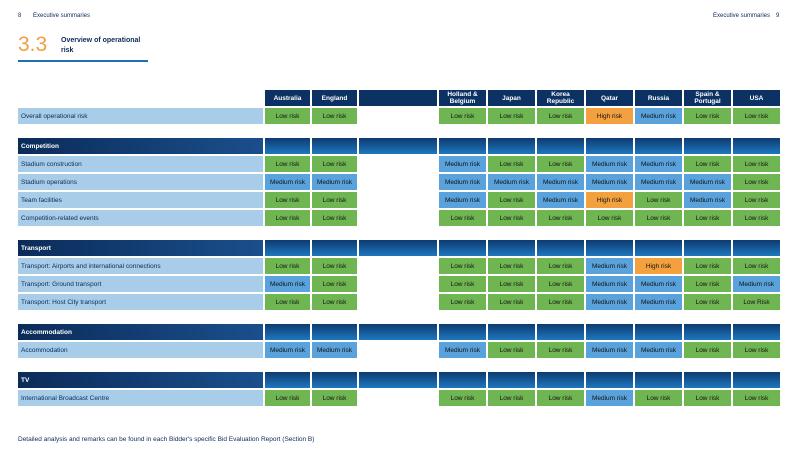 The height and width of the screenshot is (474, 800). Describe the element at coordinates (20, 16) in the screenshot. I see `left-page-number: 8` at that location.